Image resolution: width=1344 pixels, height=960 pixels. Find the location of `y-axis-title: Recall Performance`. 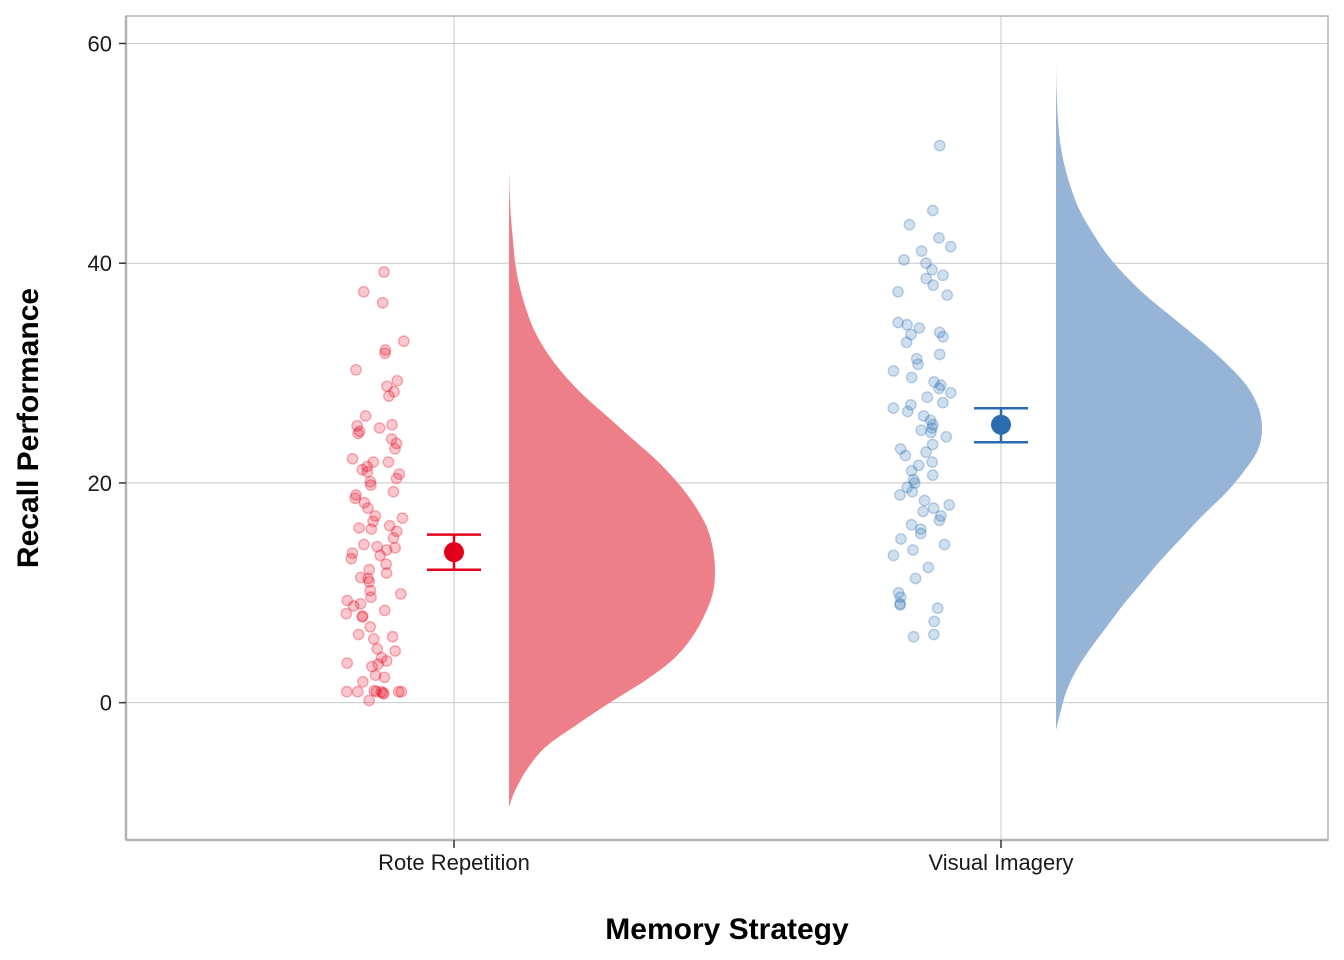

y-axis-title: Recall Performance is located at coordinates (28, 428).